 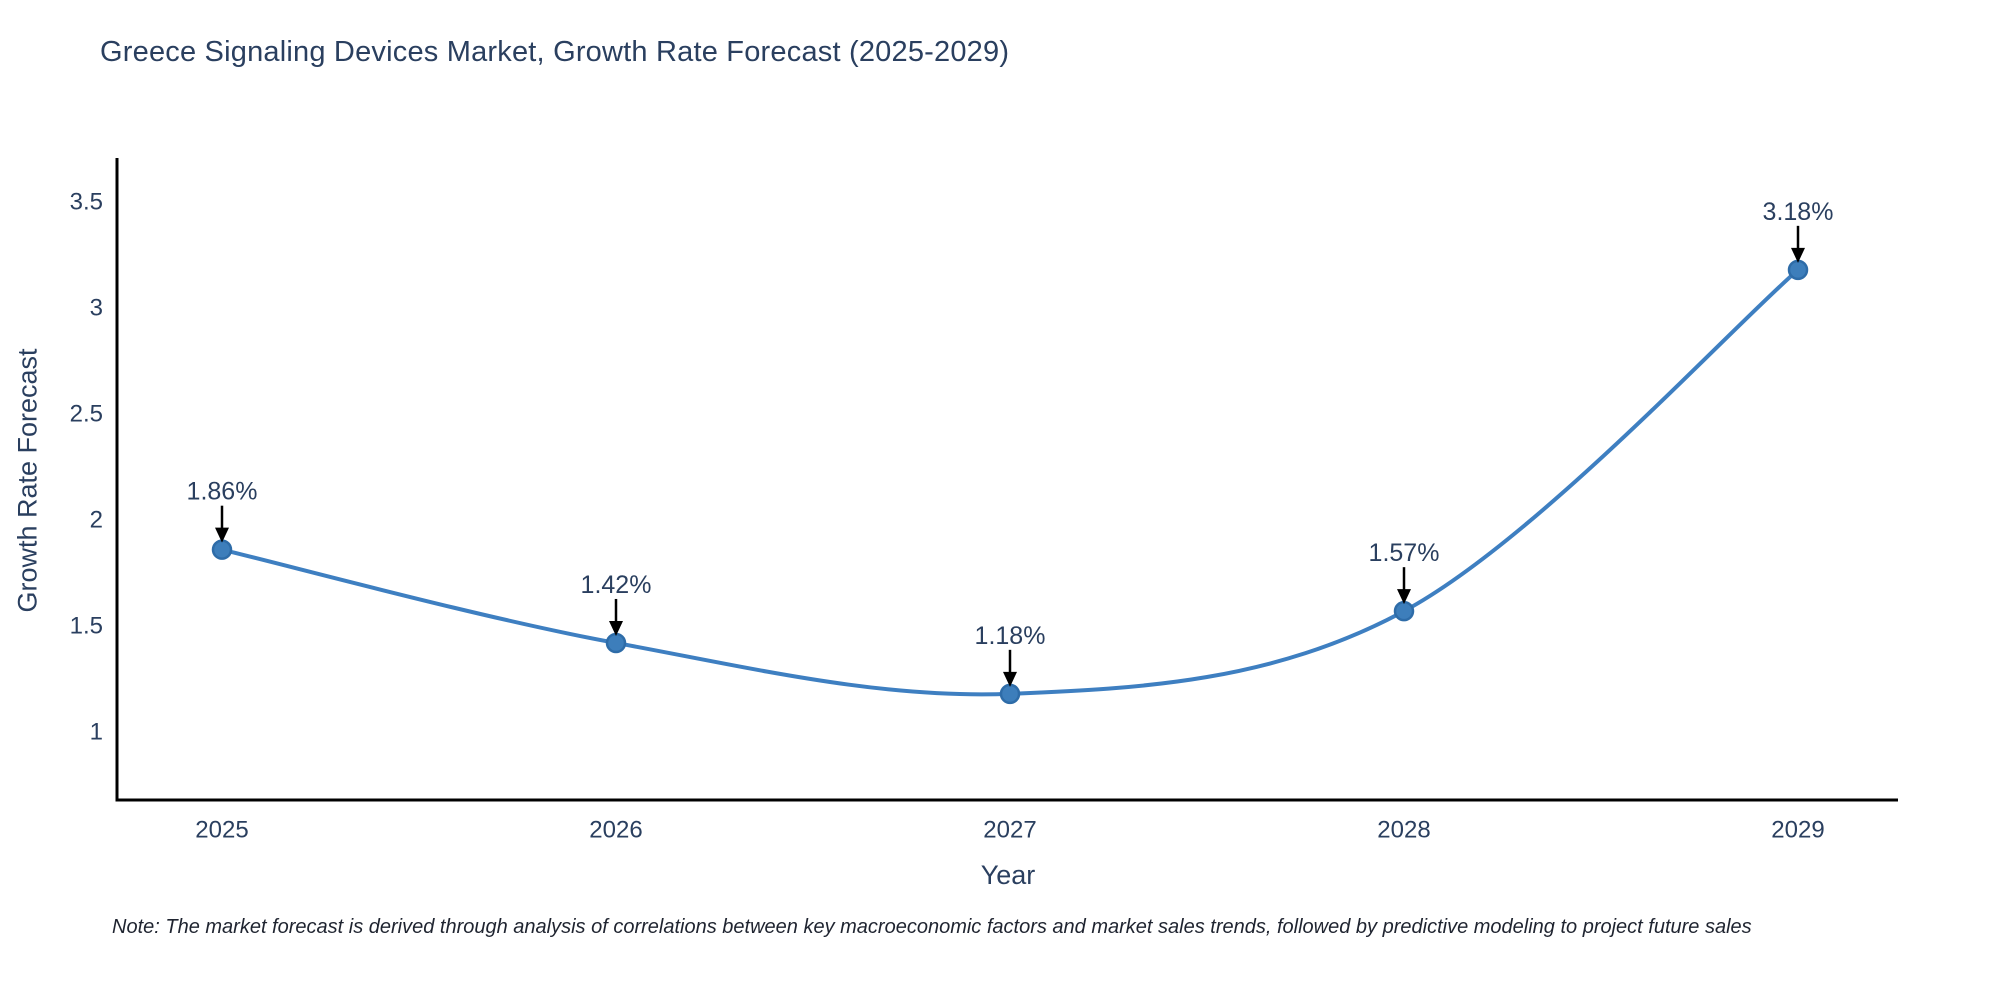 What do you see at coordinates (86, 202) in the screenshot?
I see `y-tick-label: 3.5` at bounding box center [86, 202].